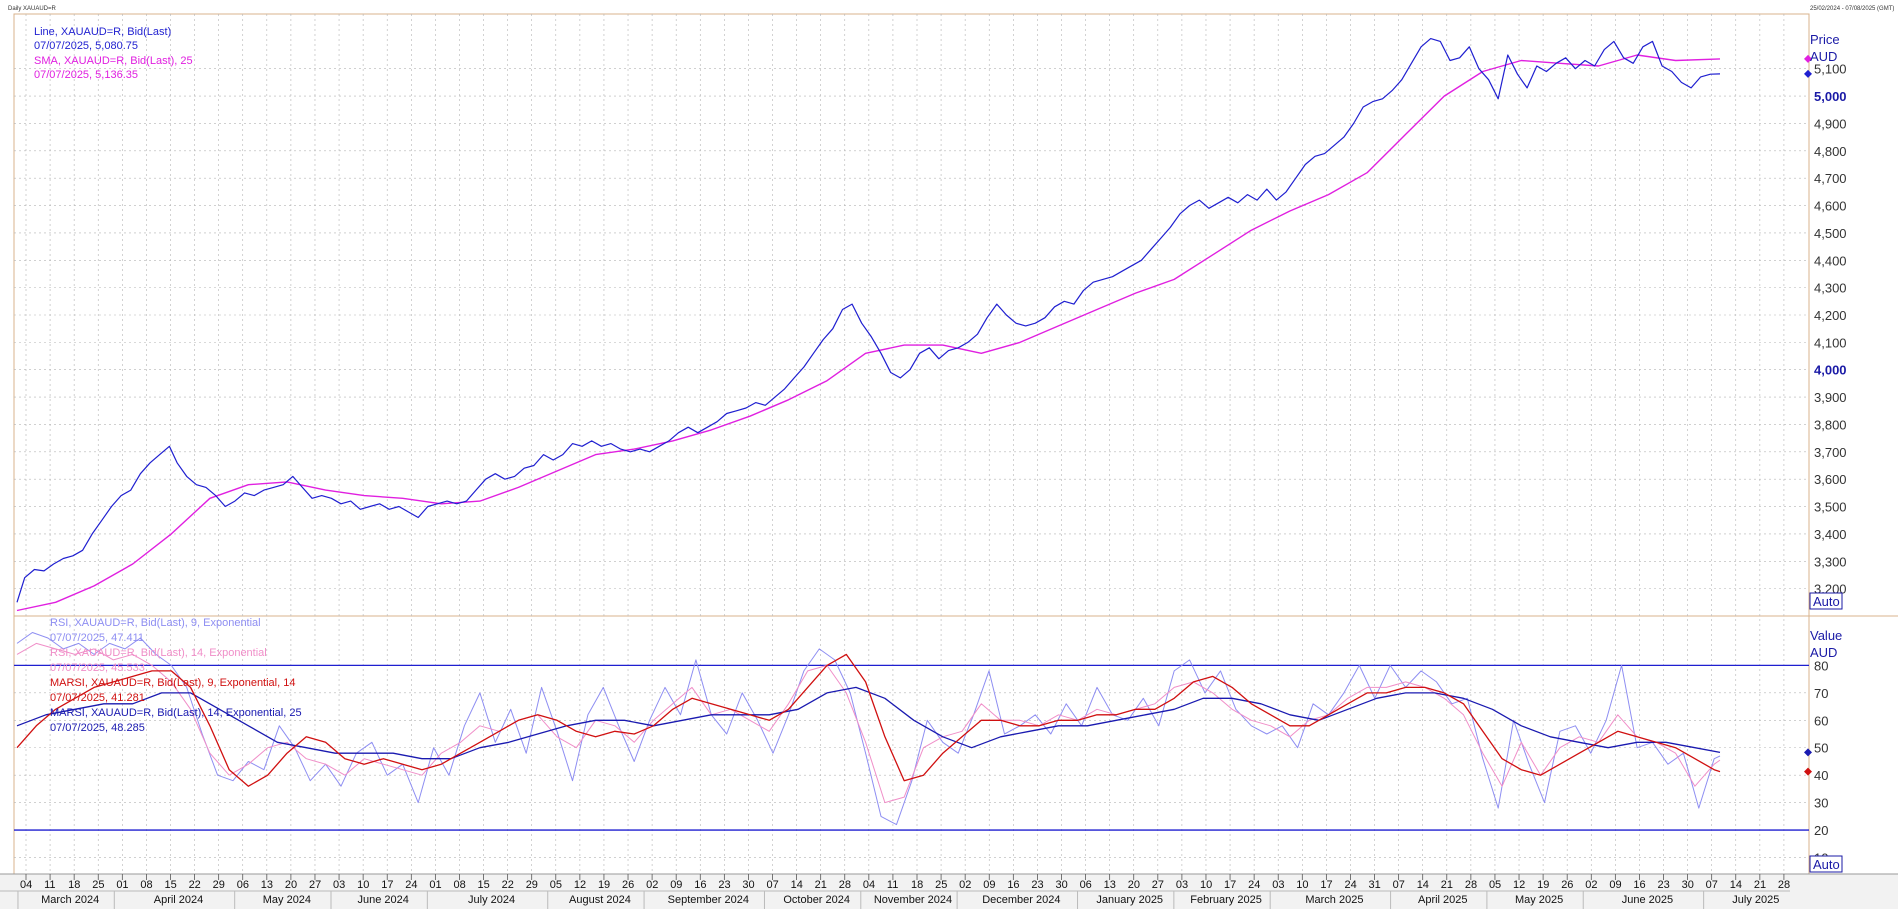  Describe the element at coordinates (1830, 123) in the screenshot. I see `price-tick-label: 4,900` at that location.